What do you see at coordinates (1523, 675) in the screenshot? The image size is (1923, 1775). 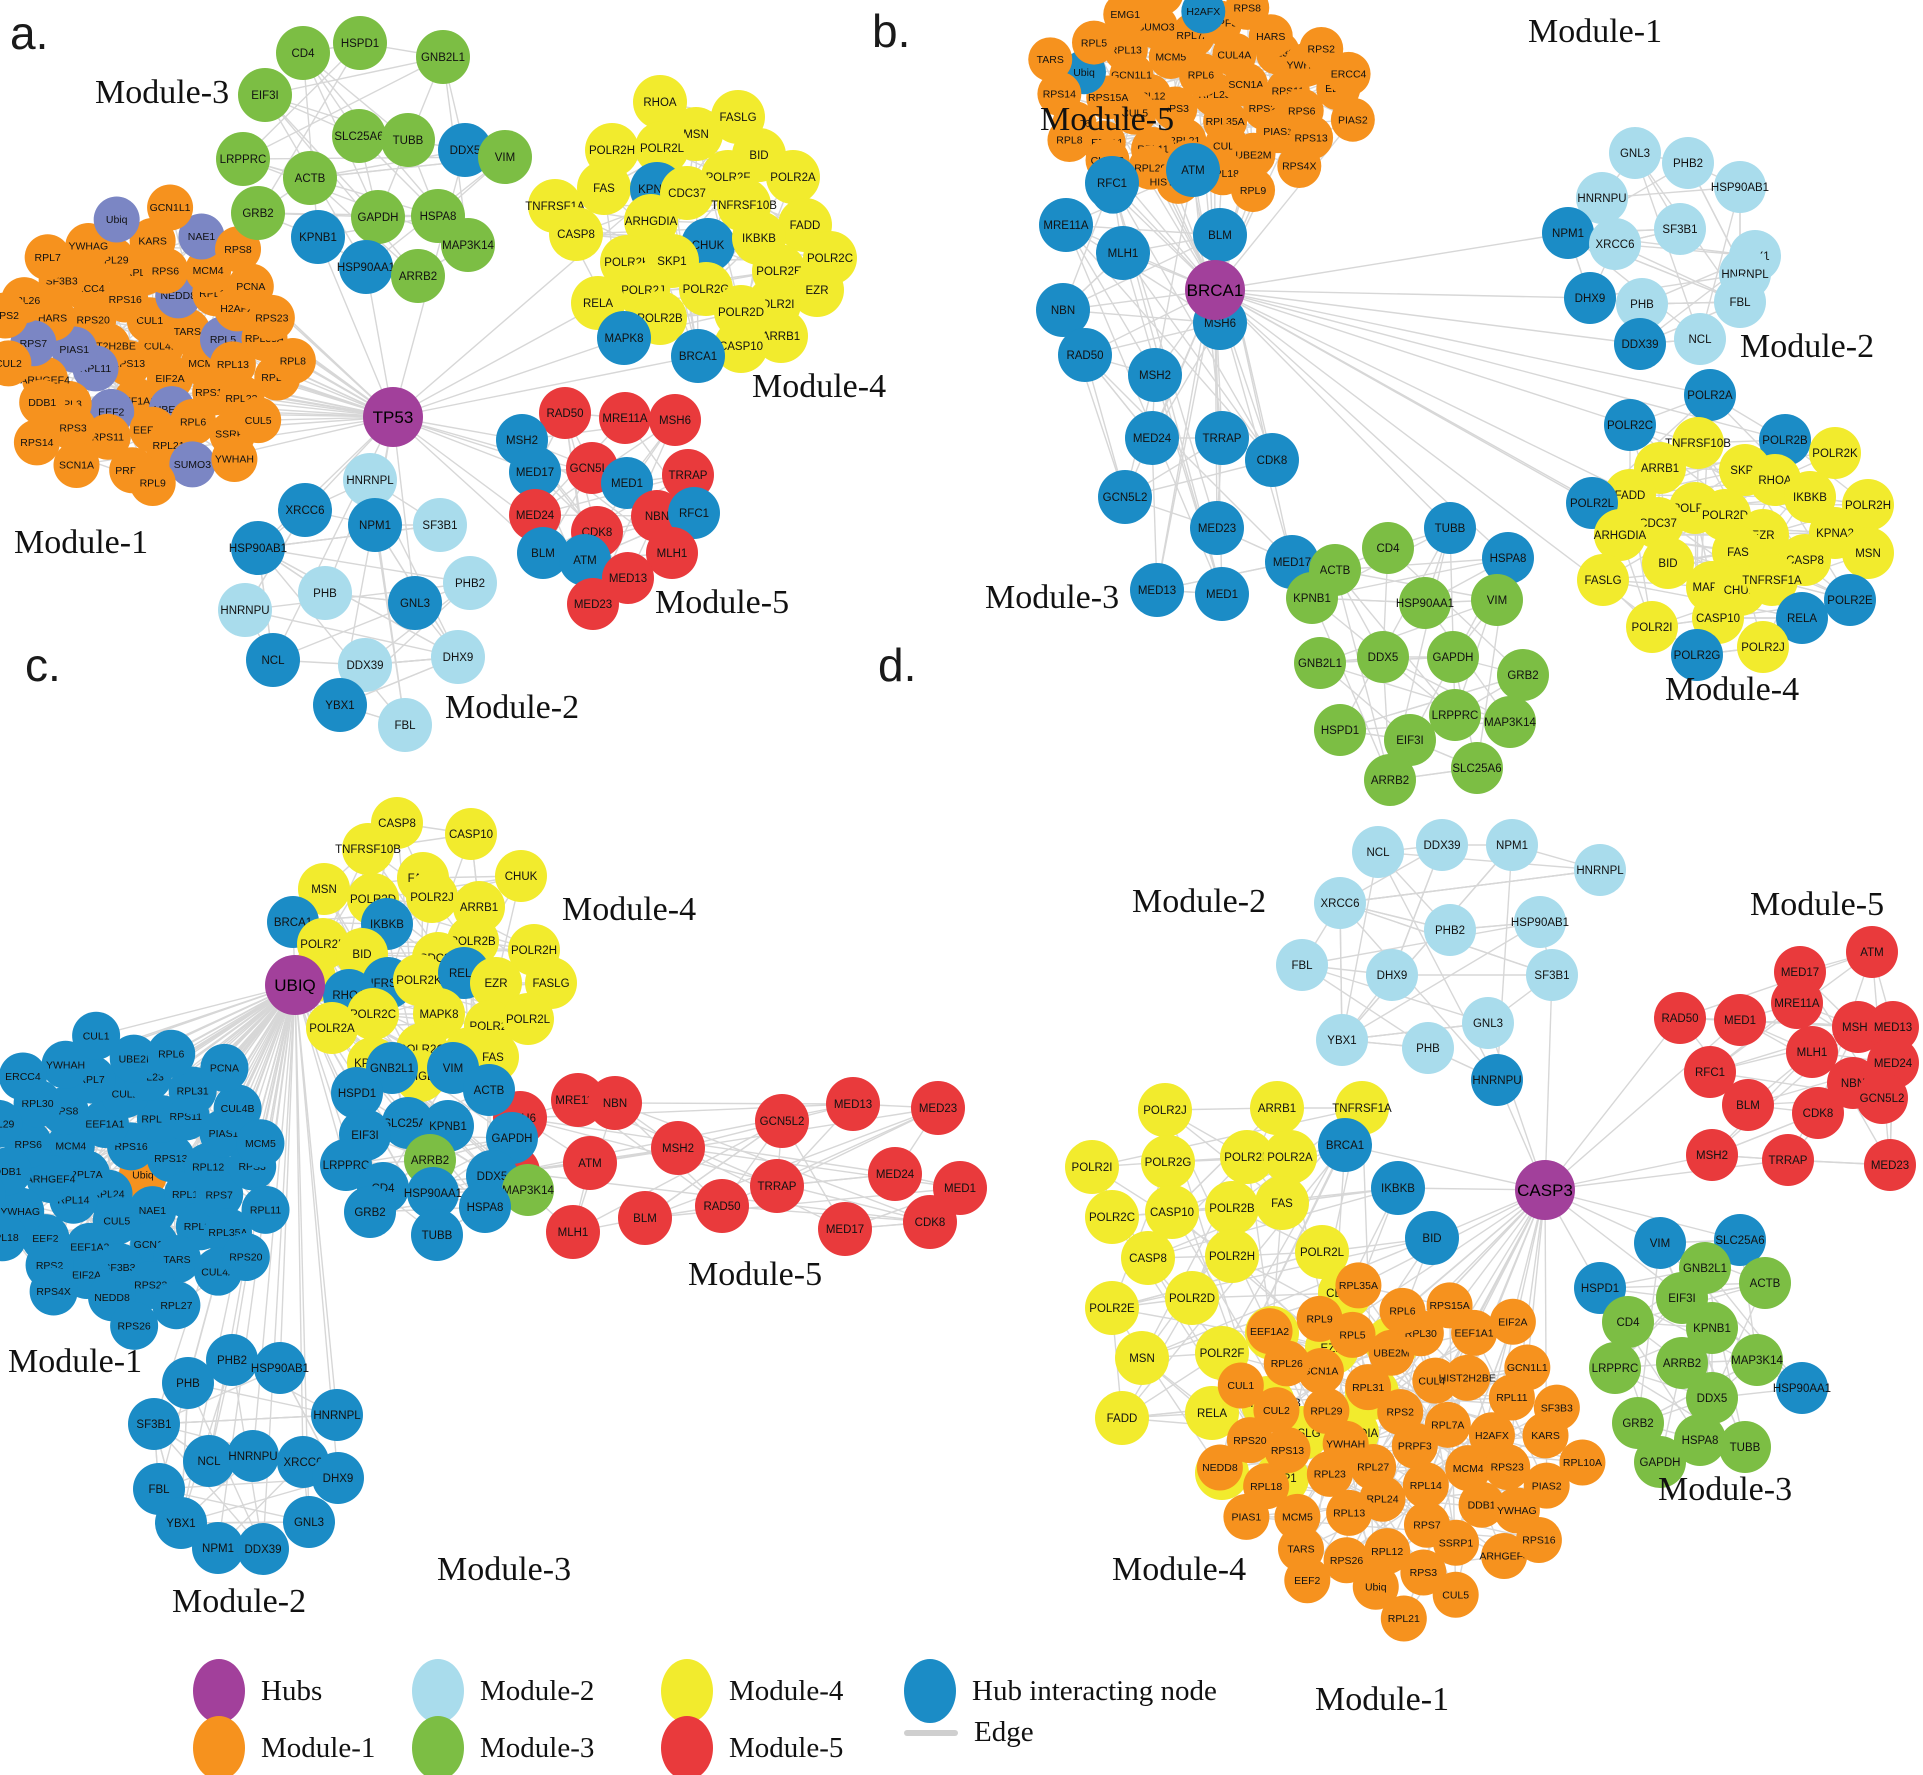 I see `node-GRB2: GRB2` at bounding box center [1523, 675].